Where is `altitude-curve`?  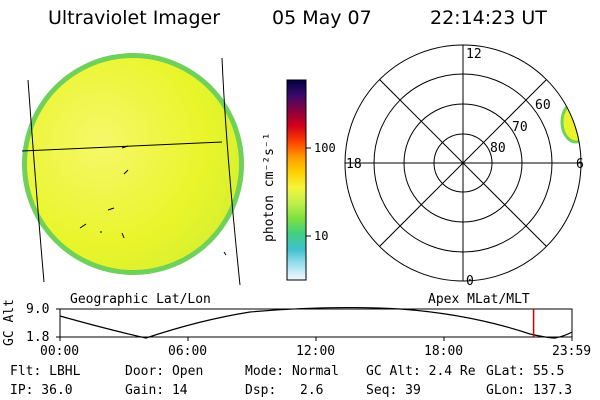
altitude-curve is located at coordinates (316, 322).